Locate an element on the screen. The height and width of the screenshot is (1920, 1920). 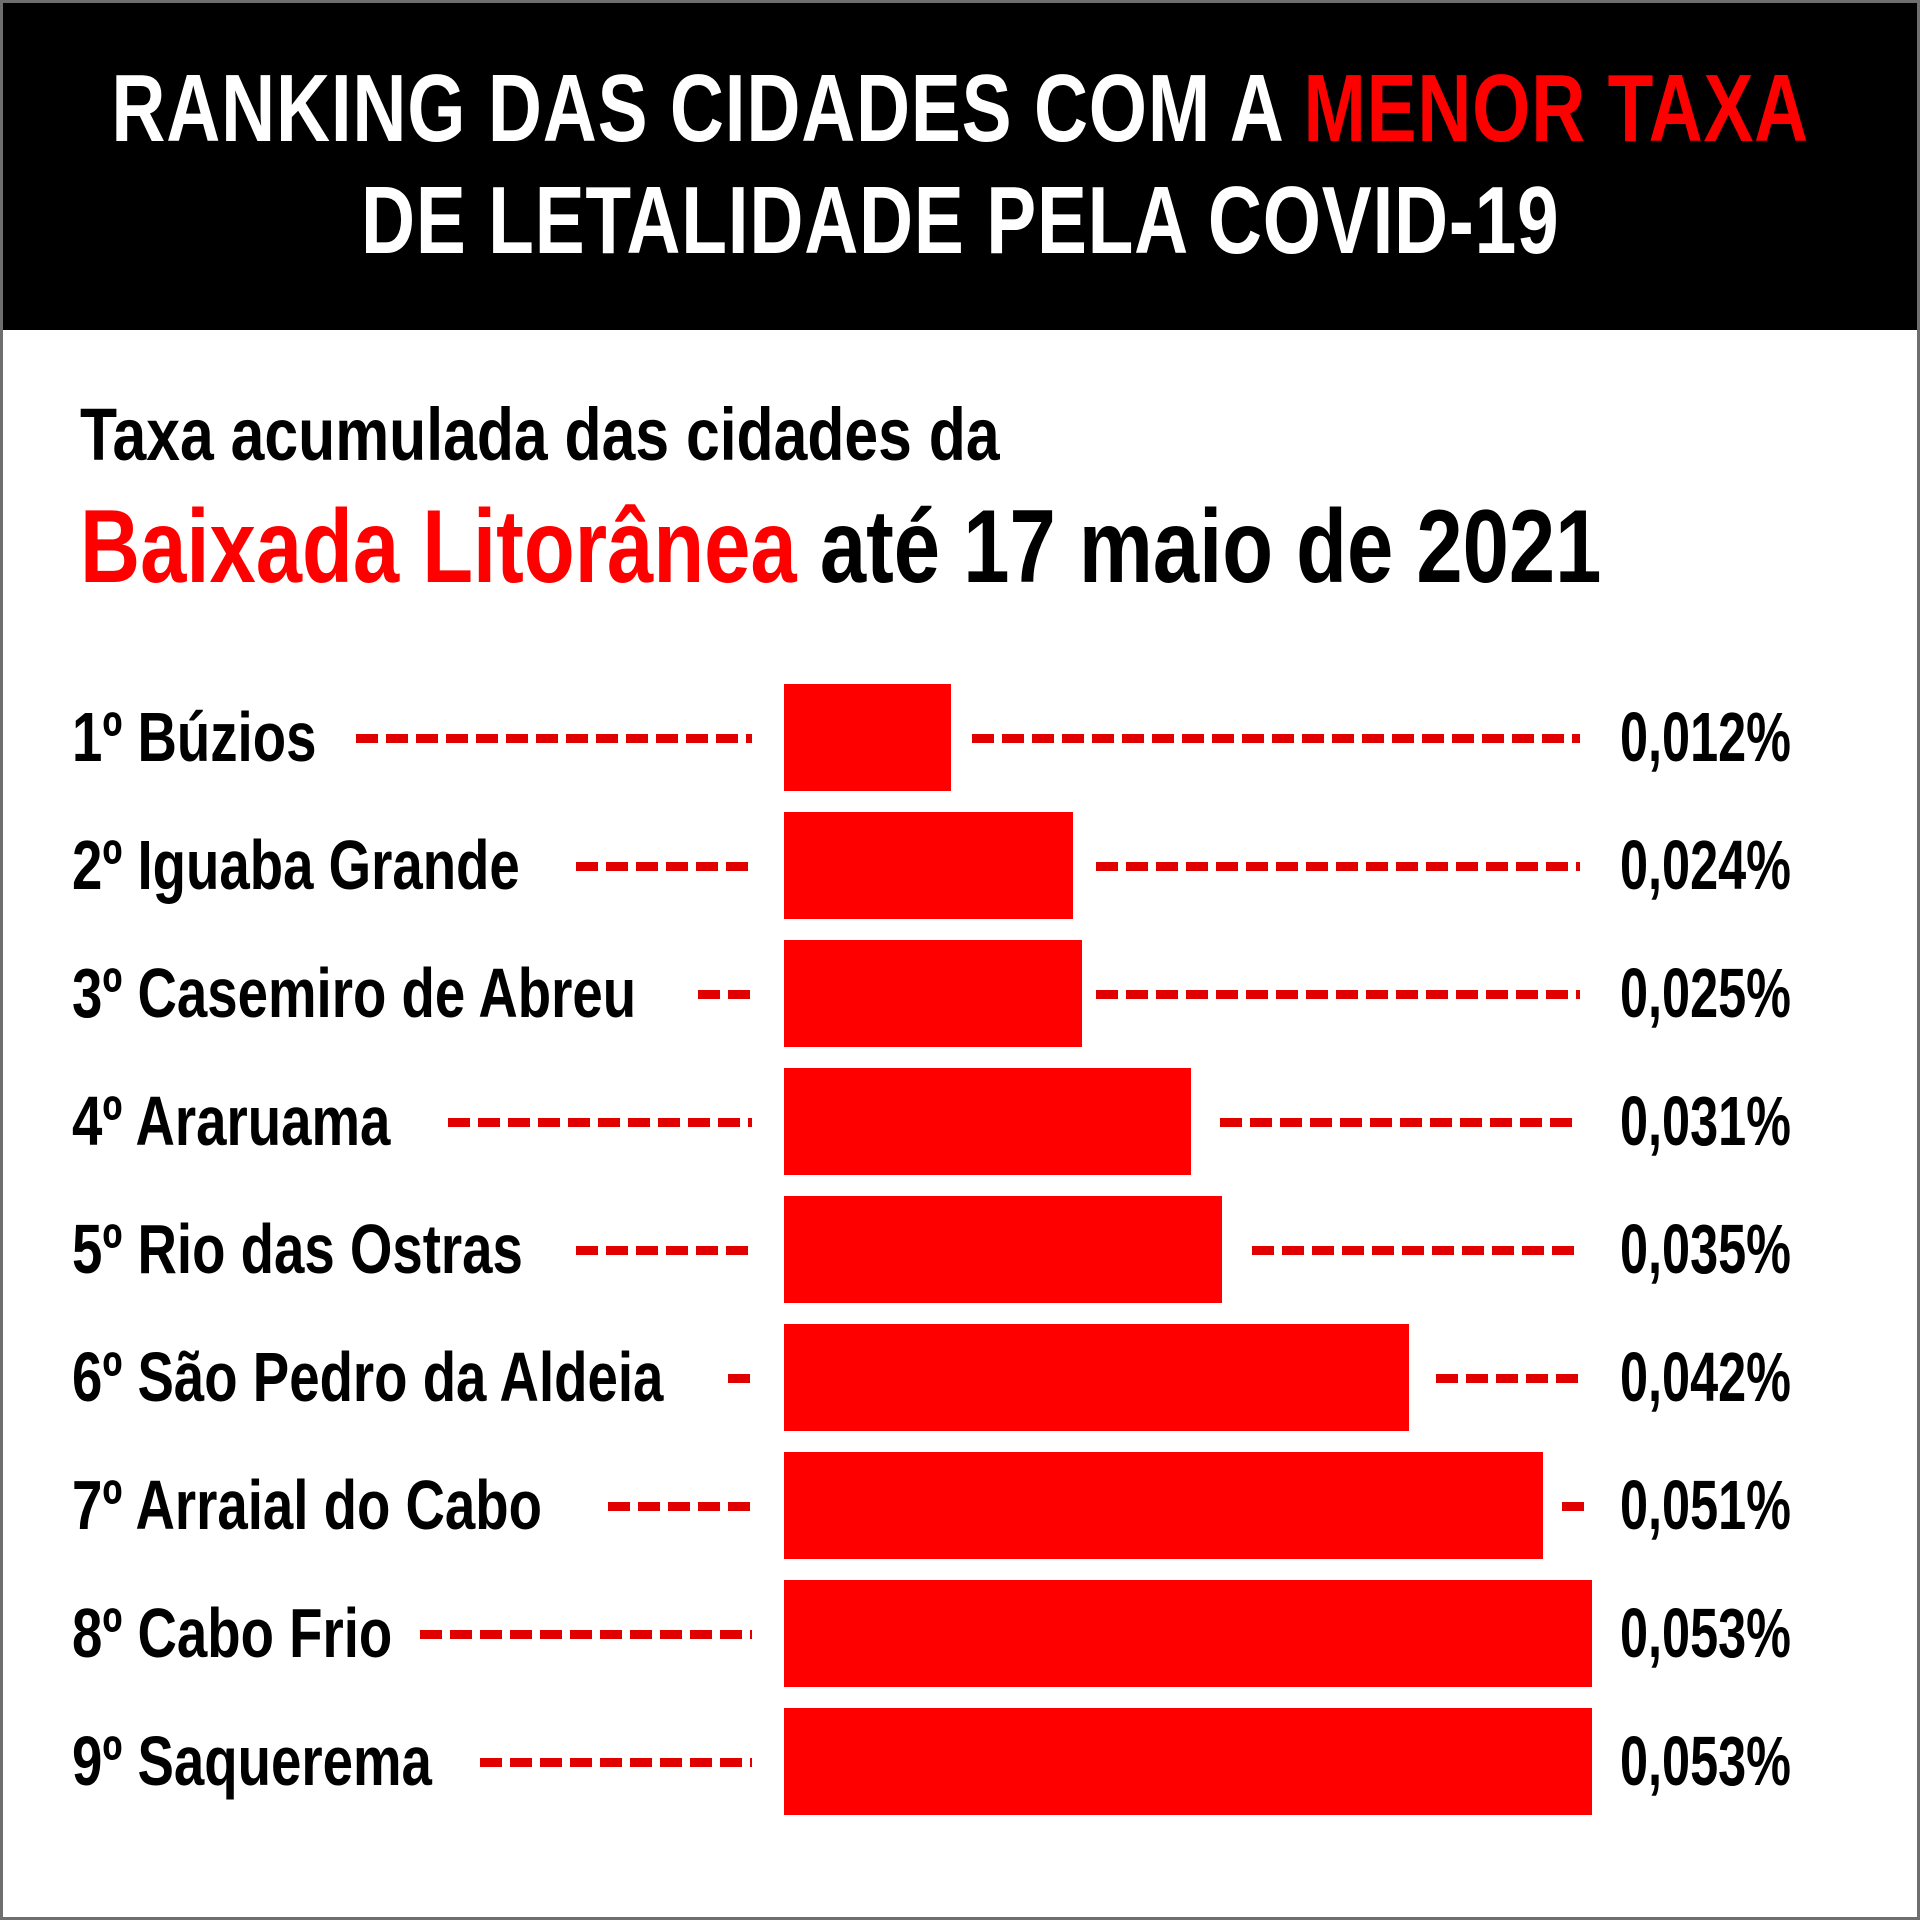
city-label: 9º Saquerema is located at coordinates (252, 1761).